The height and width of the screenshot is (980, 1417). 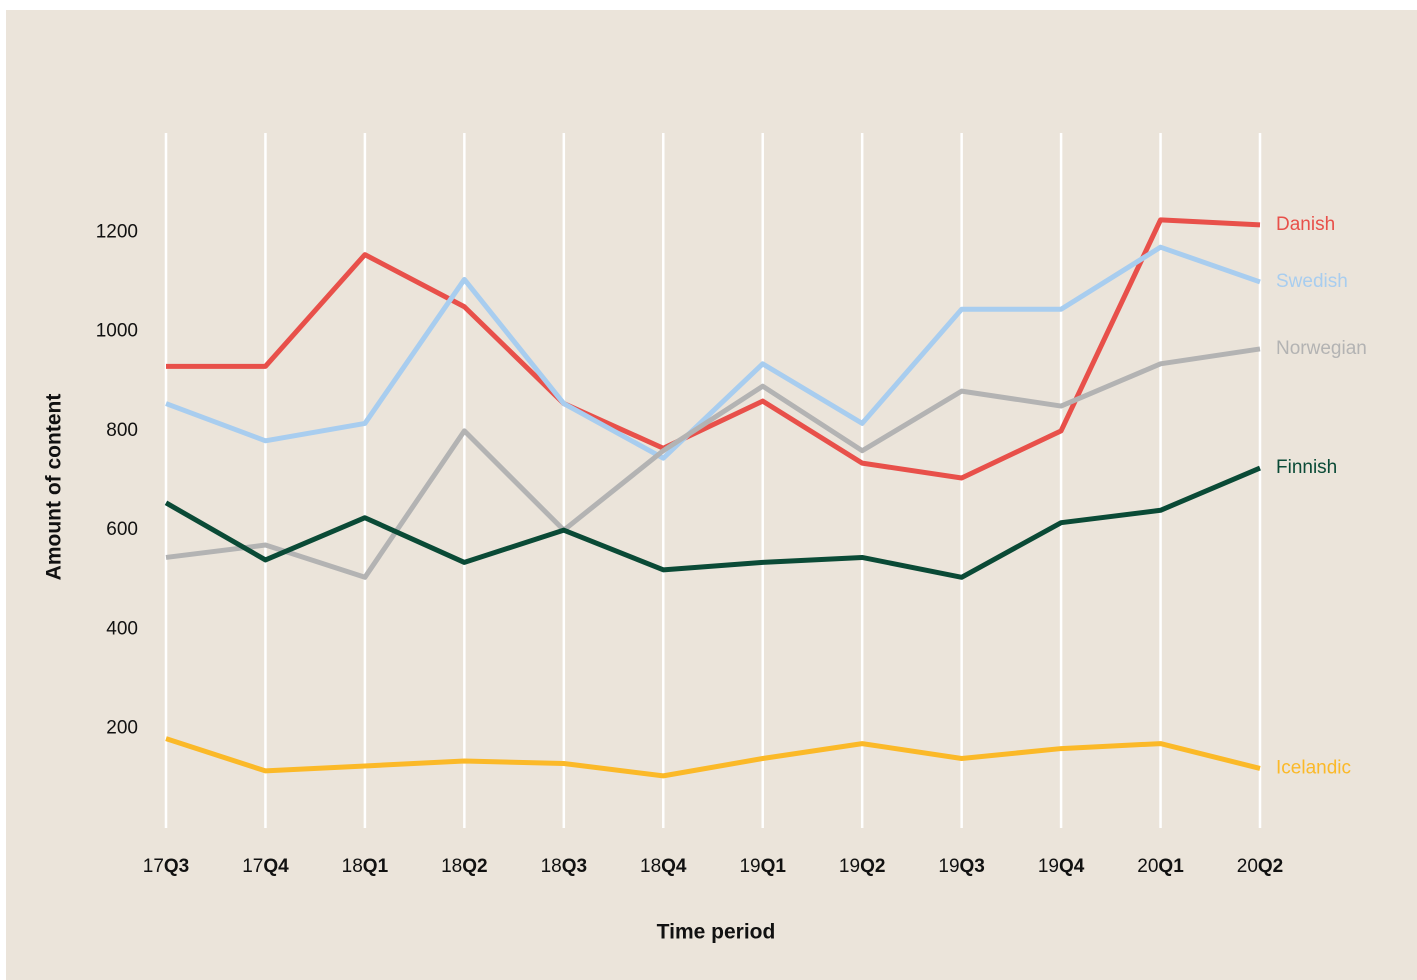 What do you see at coordinates (365, 866) in the screenshot?
I see `x-tick-label: 18Q1` at bounding box center [365, 866].